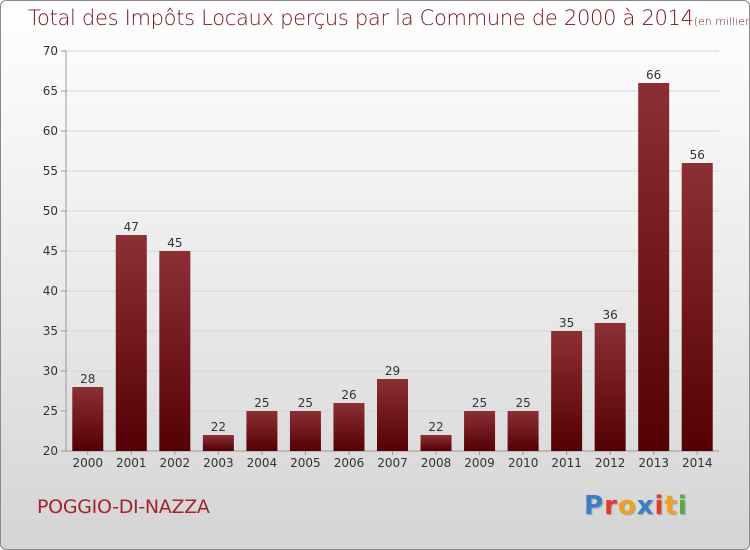  I want to click on bar-2004, so click(262, 431).